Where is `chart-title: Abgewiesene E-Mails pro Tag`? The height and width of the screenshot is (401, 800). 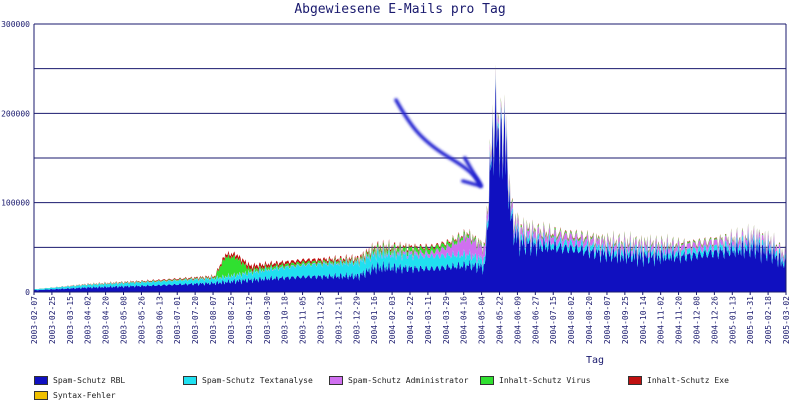 chart-title: Abgewiesene E-Mails pro Tag is located at coordinates (400, 9).